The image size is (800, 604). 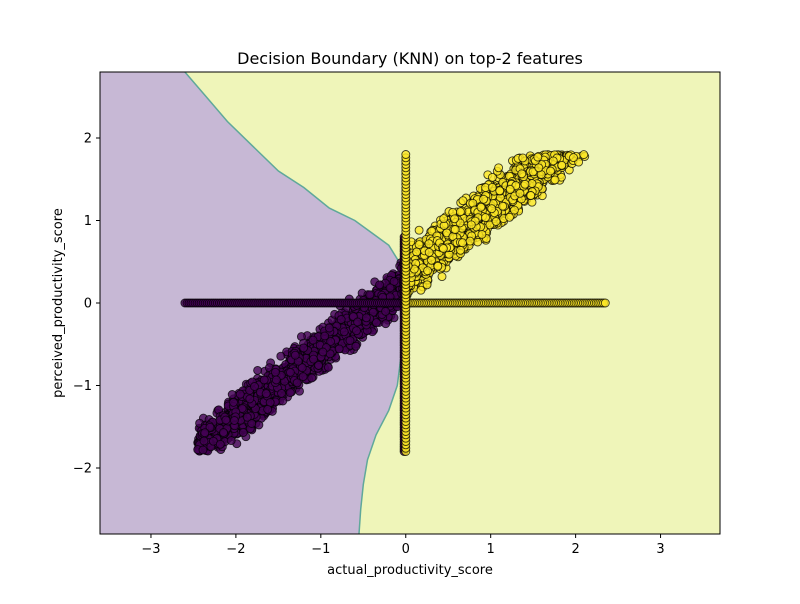 I want to click on y-axis-label: perceived_productivity_score, so click(x=58, y=303).